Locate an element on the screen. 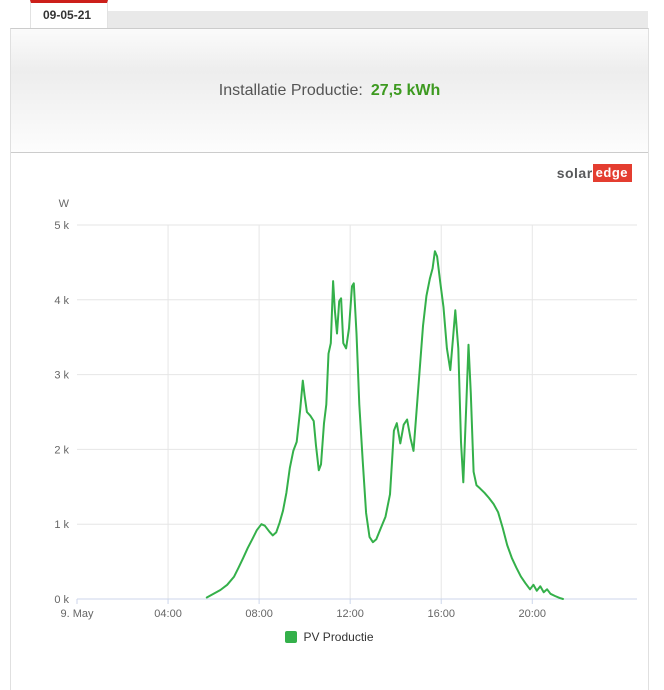  tab-bar: 09-05-21 is located at coordinates (332, 14).